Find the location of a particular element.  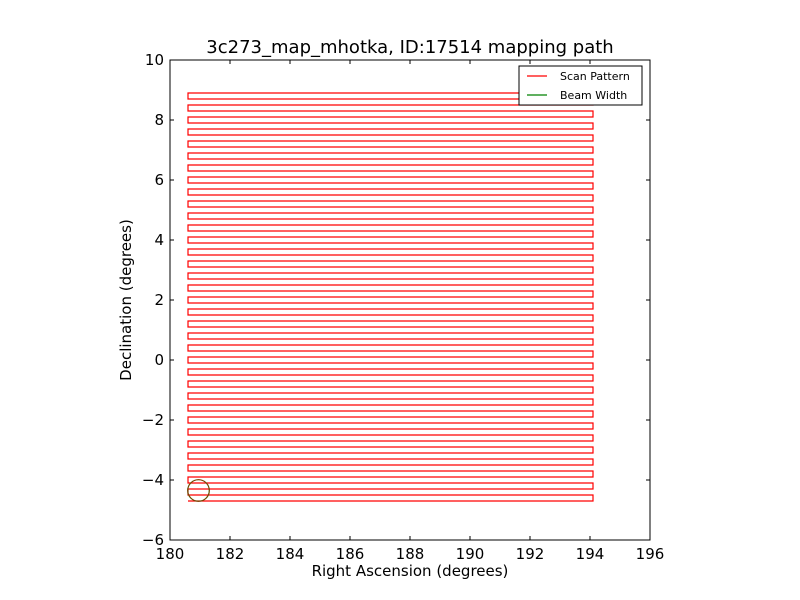

legend: Scan Pattern Beam Width is located at coordinates (580, 85).